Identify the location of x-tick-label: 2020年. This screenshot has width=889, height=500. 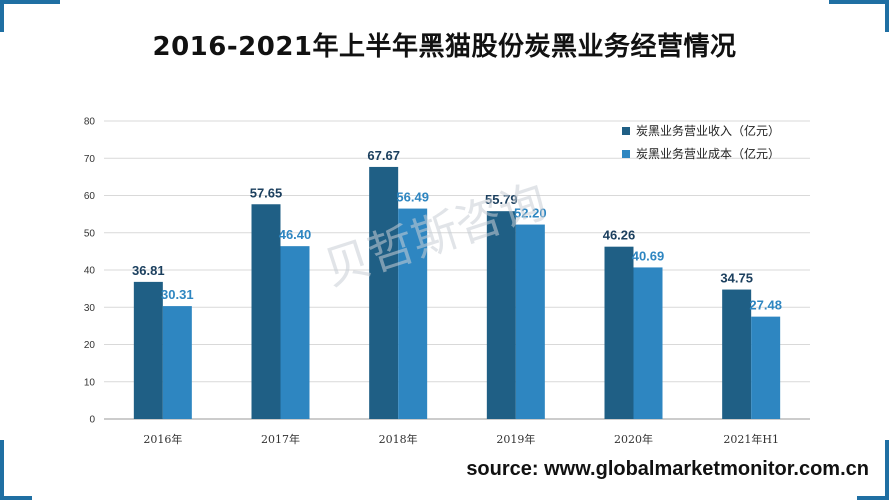
(633, 439).